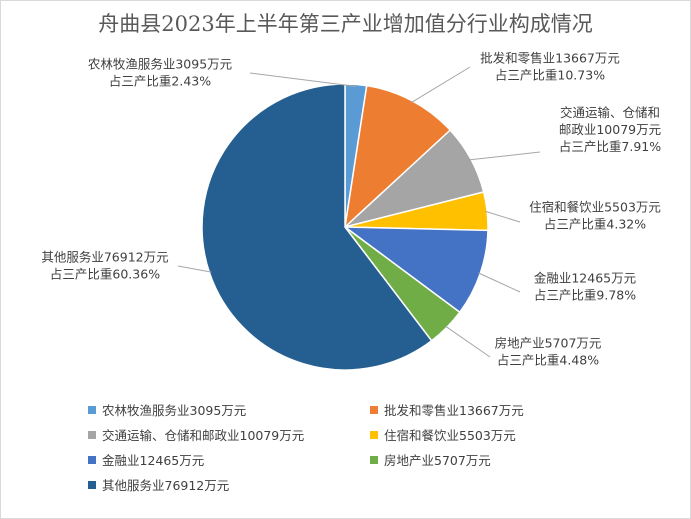 The height and width of the screenshot is (519, 691). What do you see at coordinates (229, 459) in the screenshot?
I see `legend-item-5: 金融业12465万元` at bounding box center [229, 459].